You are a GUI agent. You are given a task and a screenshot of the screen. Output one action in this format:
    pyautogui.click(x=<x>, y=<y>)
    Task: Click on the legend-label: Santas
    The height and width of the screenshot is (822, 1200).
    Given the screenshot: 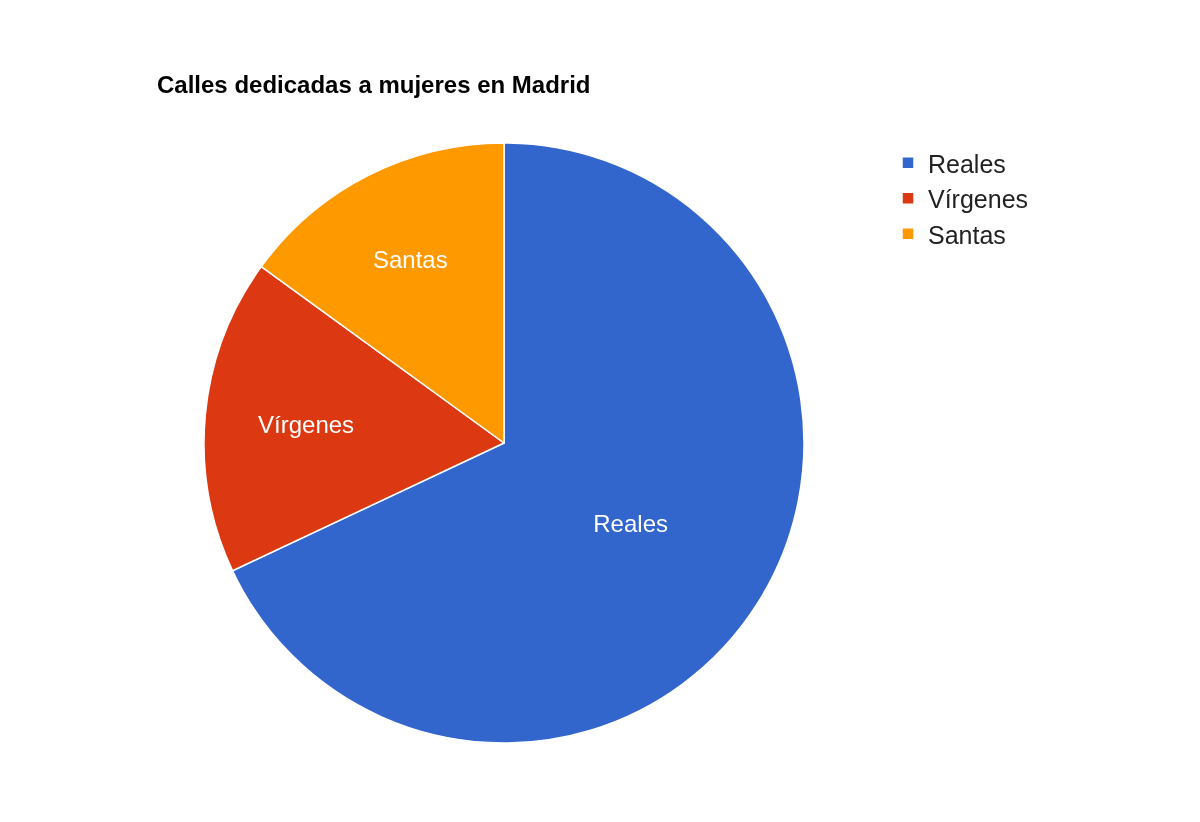 What is the action you would take?
    pyautogui.click(x=967, y=234)
    